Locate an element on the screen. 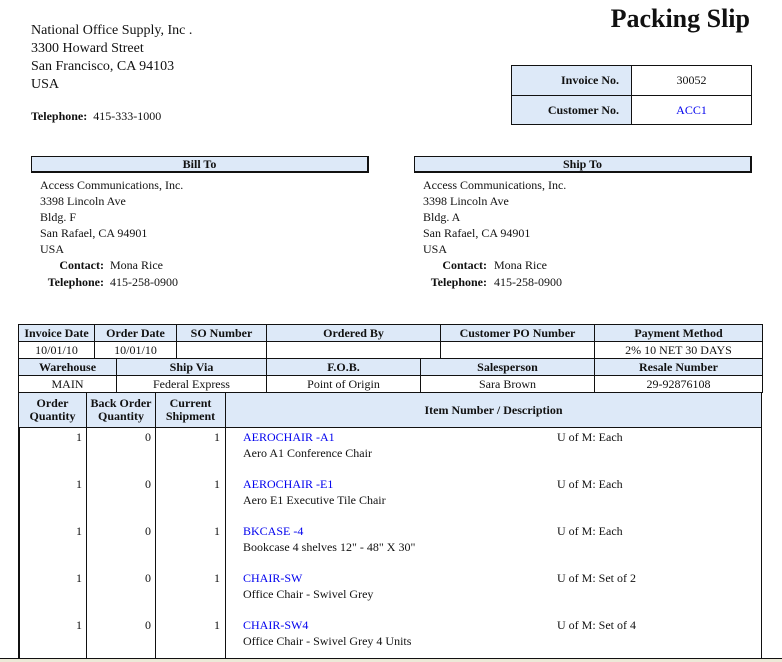 Image resolution: width=782 pixels, height=662 pixels. company-street: 3300 Howard Street is located at coordinates (87, 48).